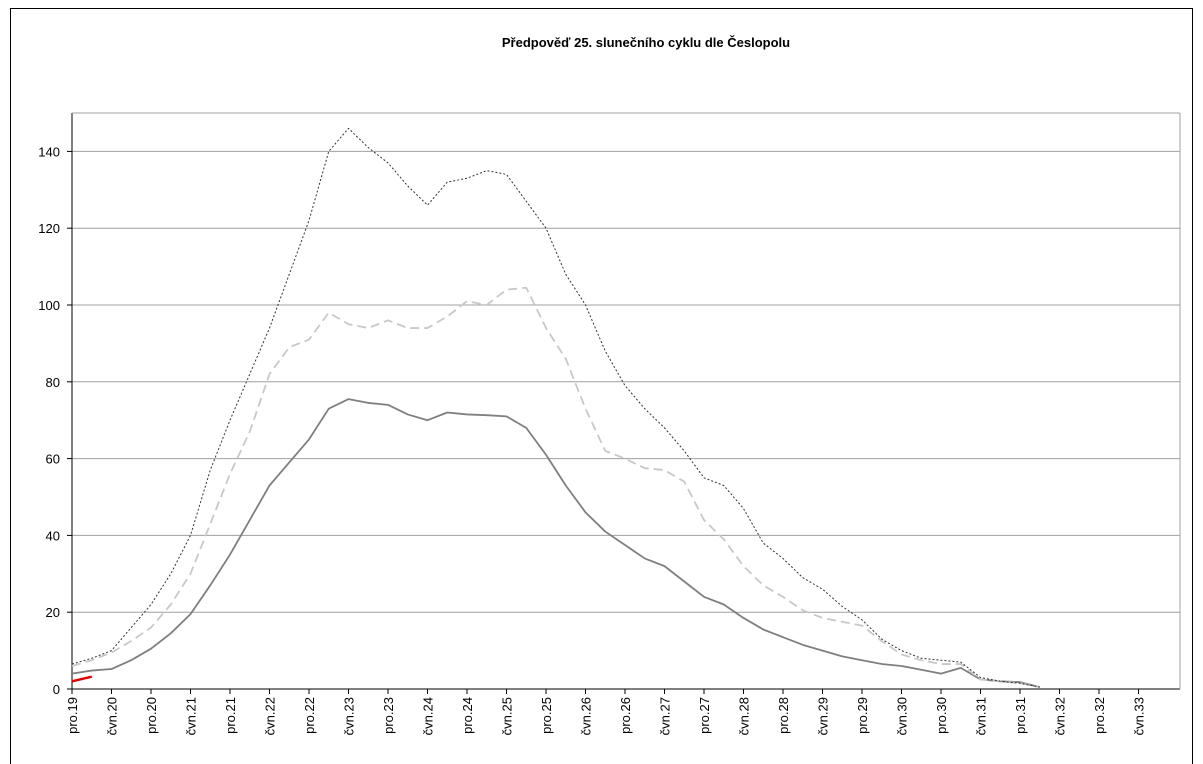 Image resolution: width=1203 pixels, height=764 pixels. What do you see at coordinates (53, 382) in the screenshot?
I see `y-tick-label: 80` at bounding box center [53, 382].